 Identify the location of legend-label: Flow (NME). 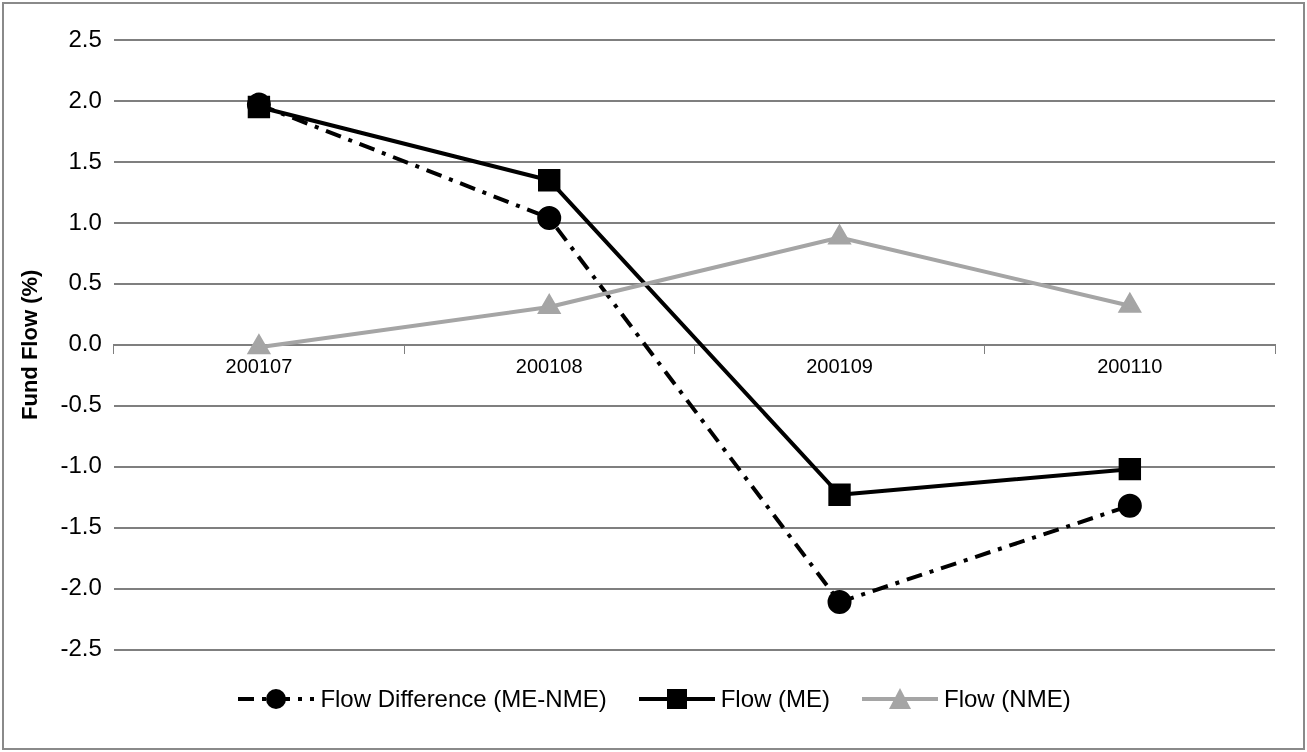
(1007, 699).